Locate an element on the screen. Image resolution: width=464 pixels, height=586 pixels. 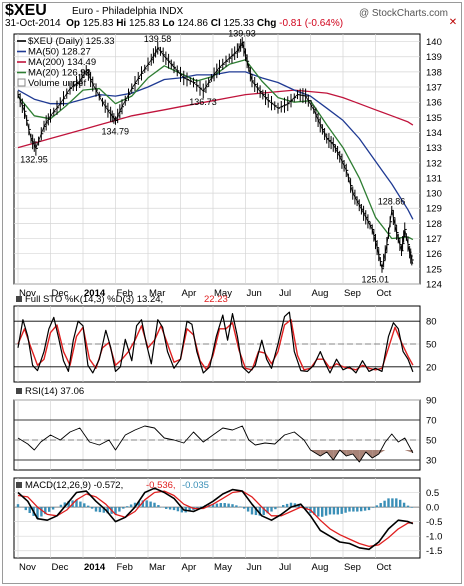
x-tick-label: Sep is located at coordinates (352, 567).